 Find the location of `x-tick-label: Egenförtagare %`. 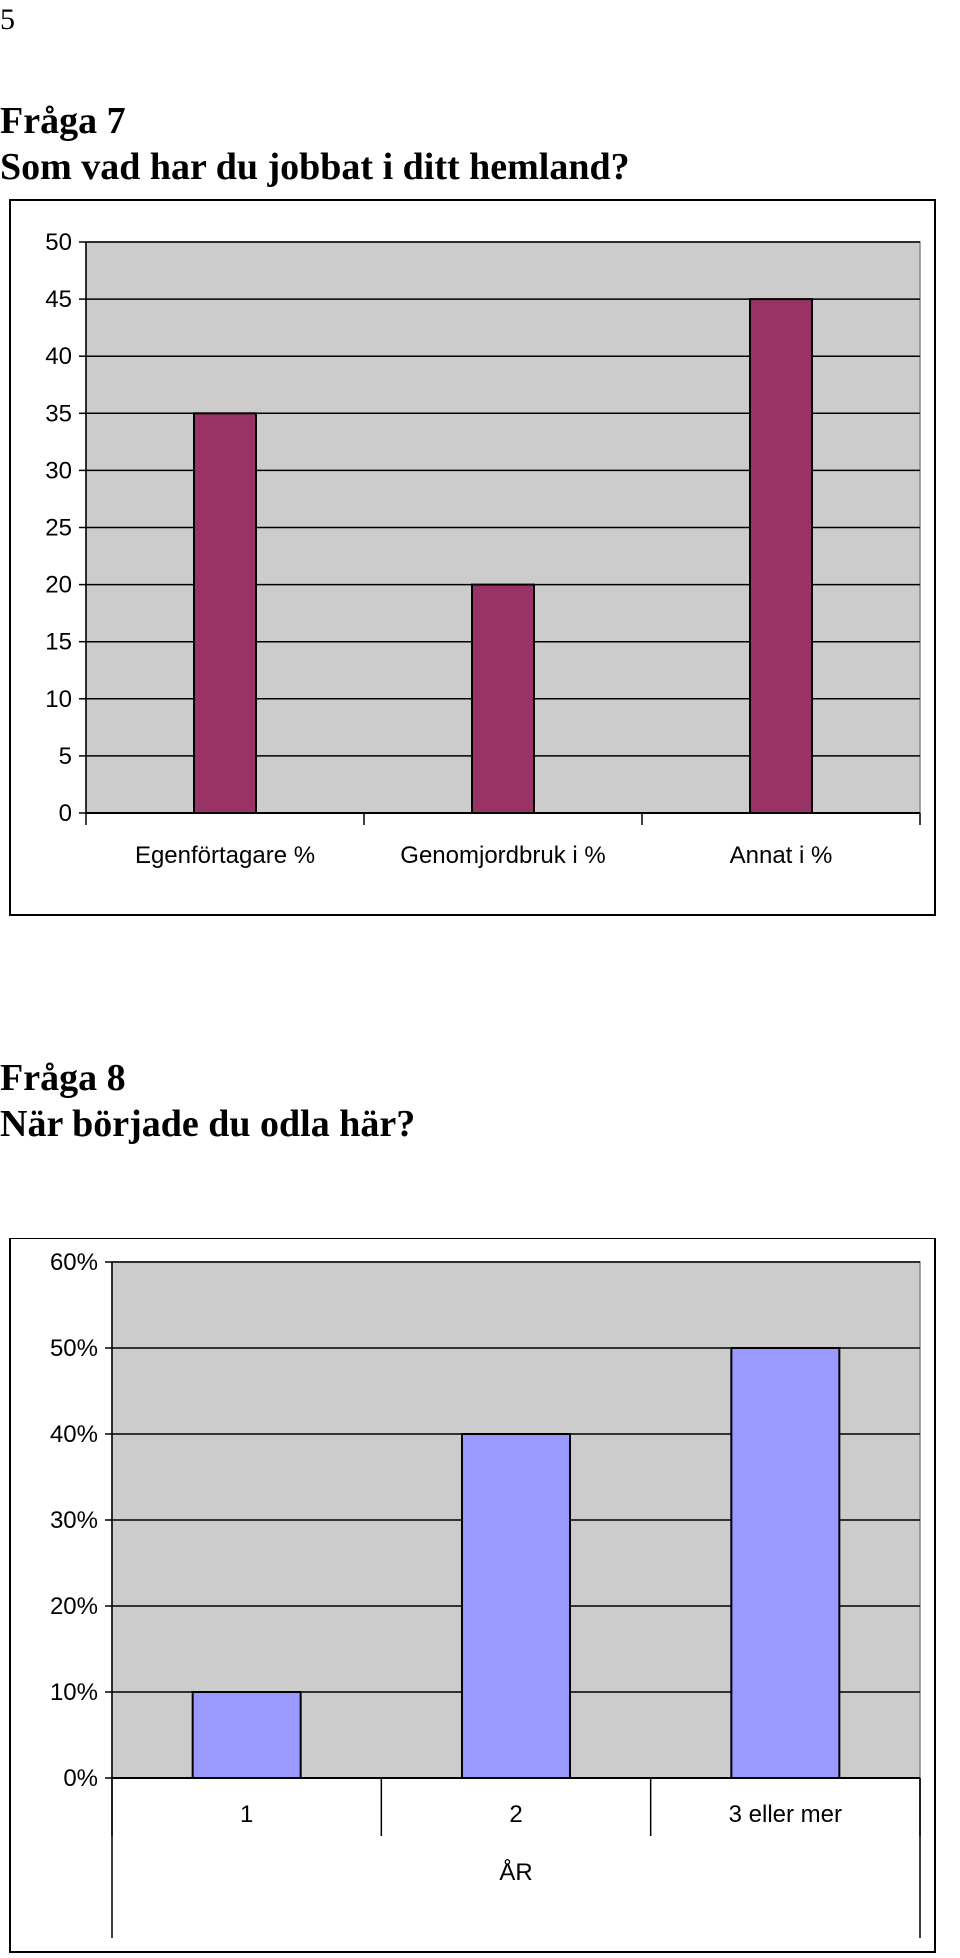

x-tick-label: Egenförtagare % is located at coordinates (225, 855).